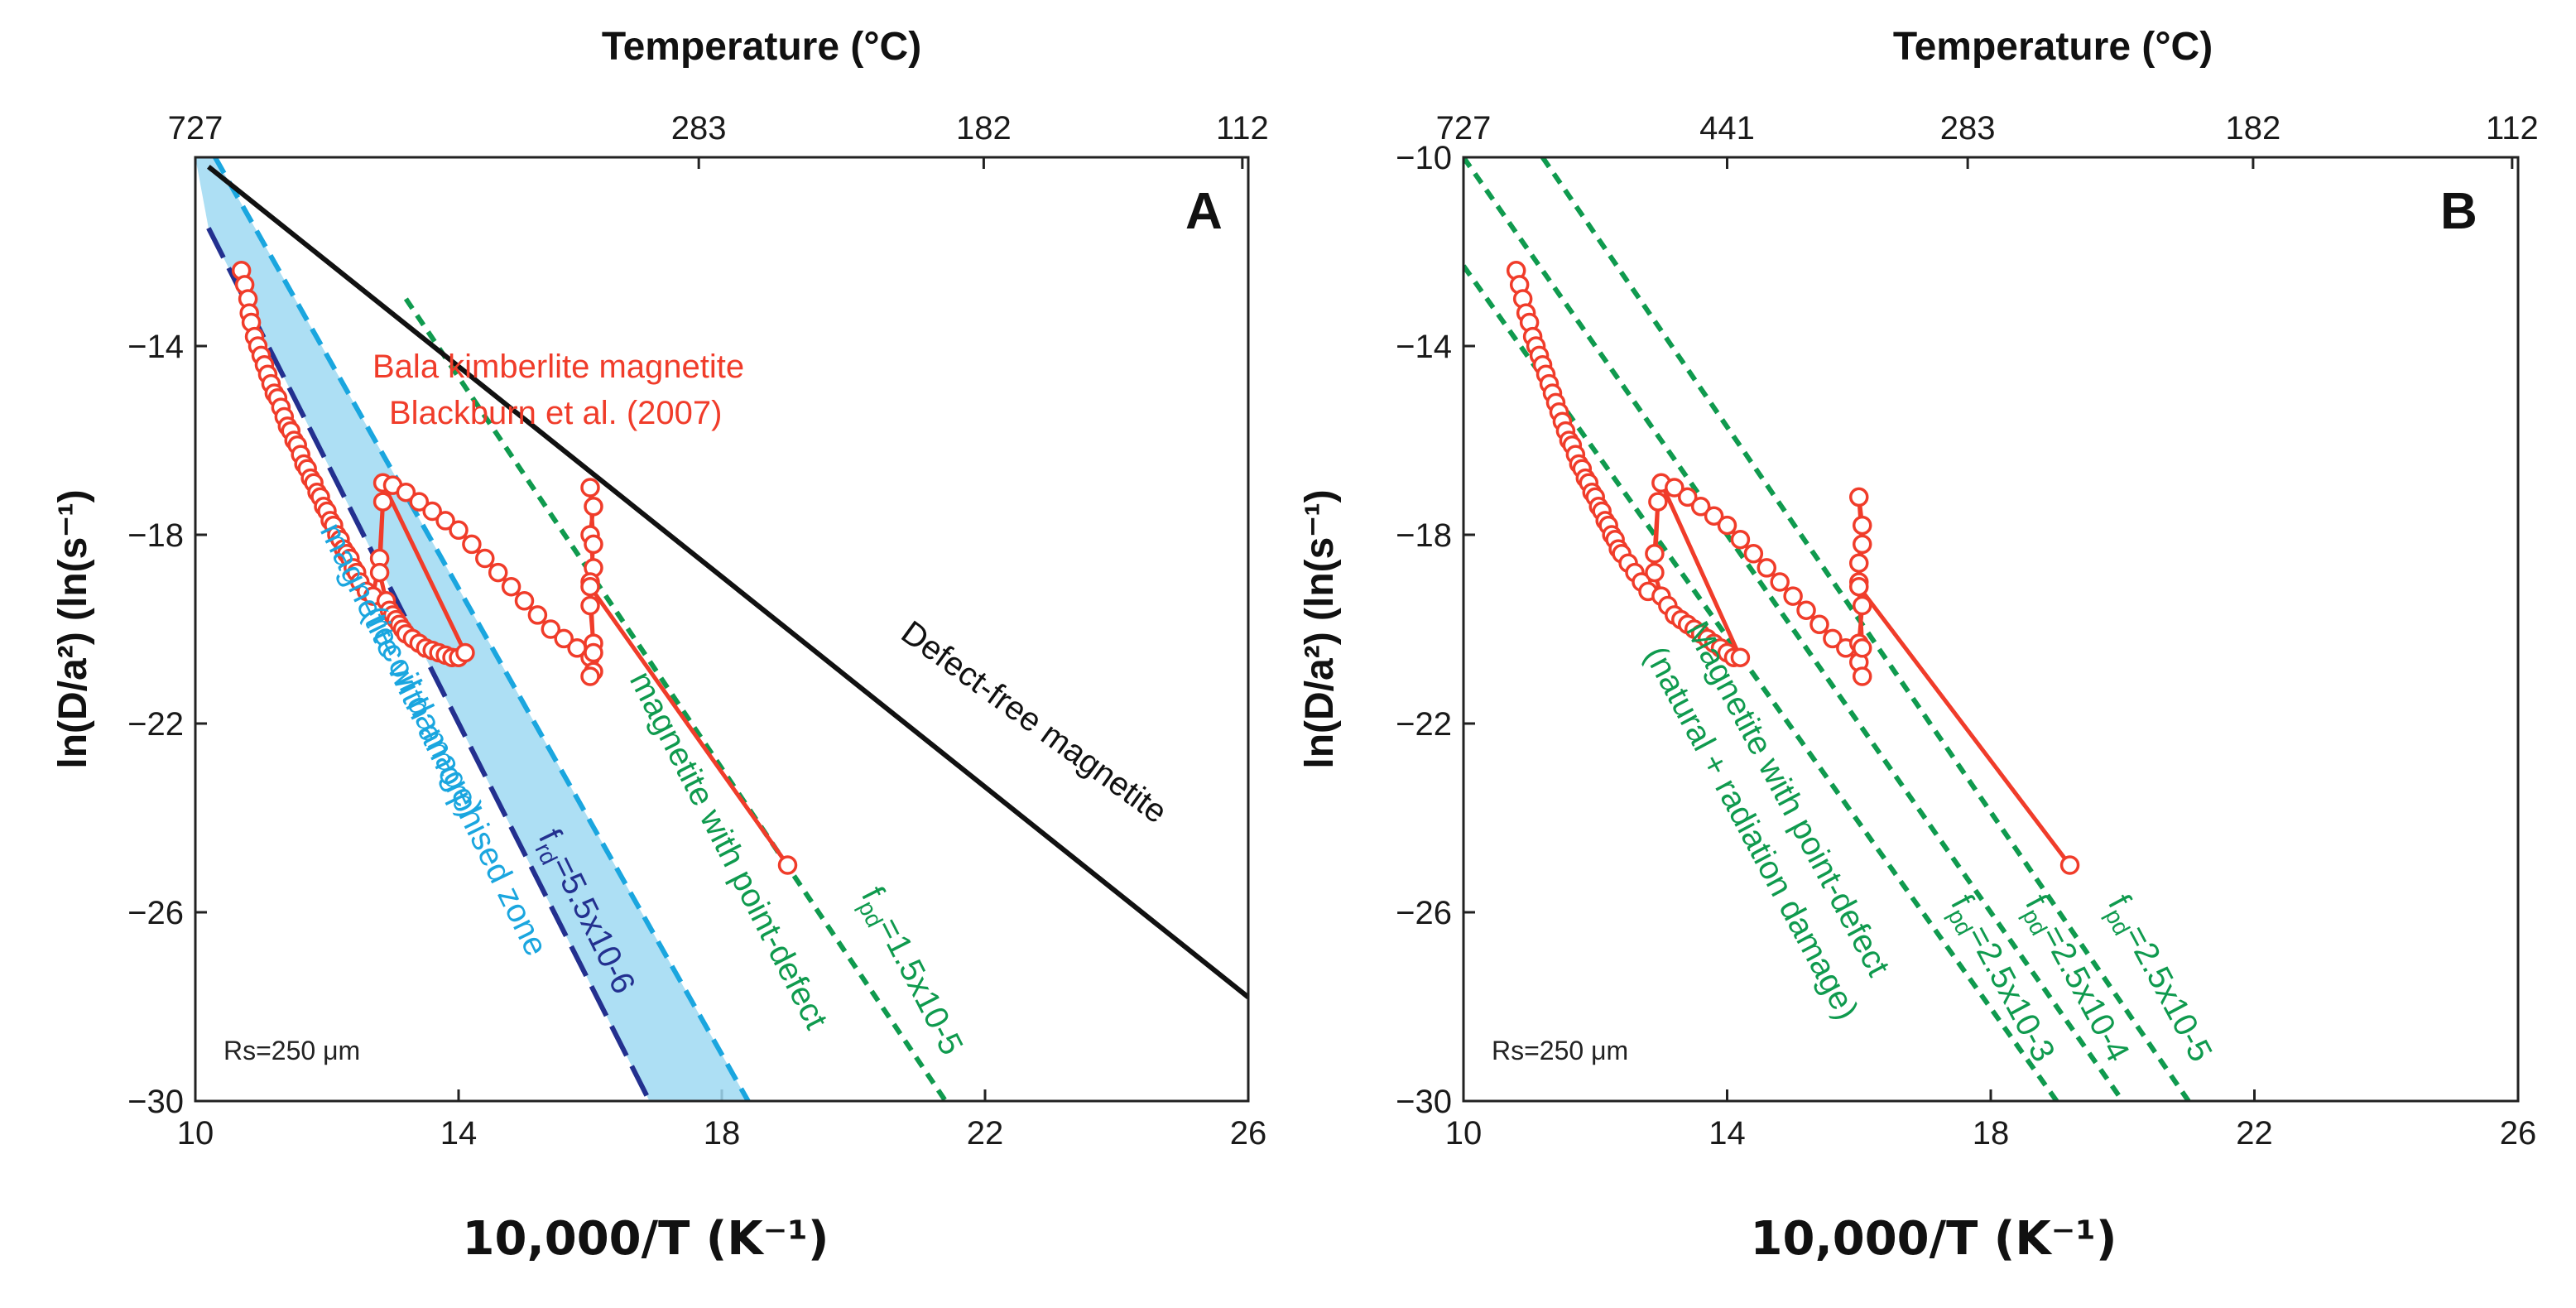  I want to click on panel-b-y-title: ln(D/a²) (ln(s⁻¹), so click(1320, 628).